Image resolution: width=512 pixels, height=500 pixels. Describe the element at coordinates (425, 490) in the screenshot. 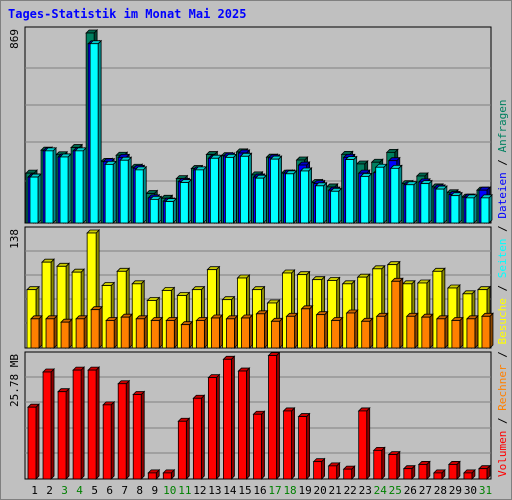

I see `x-tick-label-day-27: 27` at that location.